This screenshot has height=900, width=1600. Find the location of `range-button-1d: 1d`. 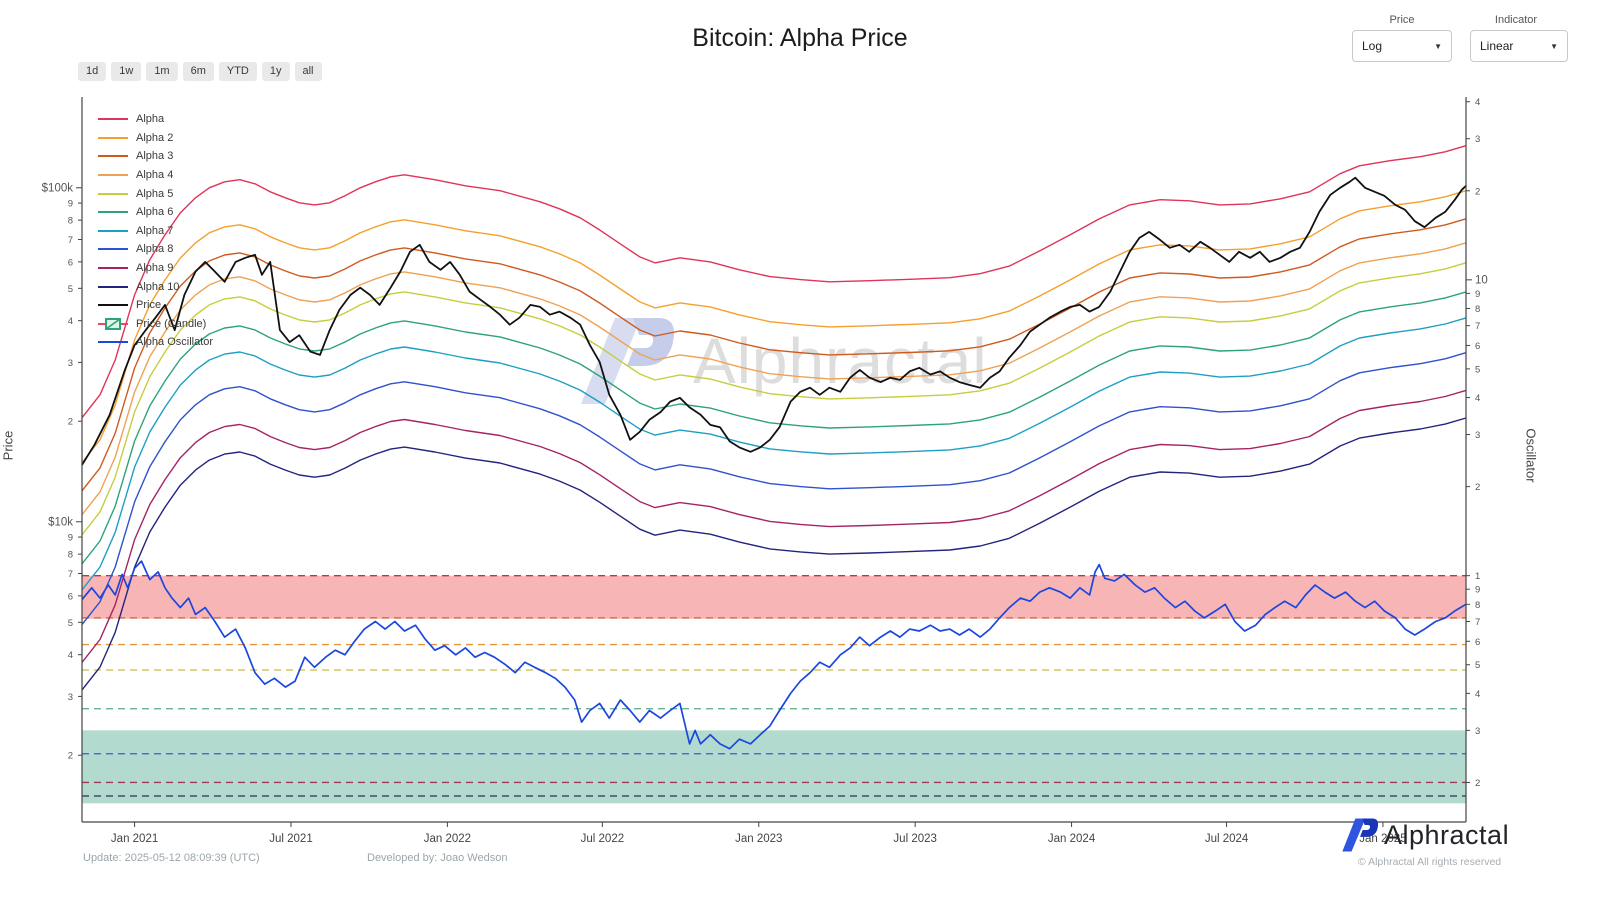

range-button-1d: 1d is located at coordinates (92, 71).